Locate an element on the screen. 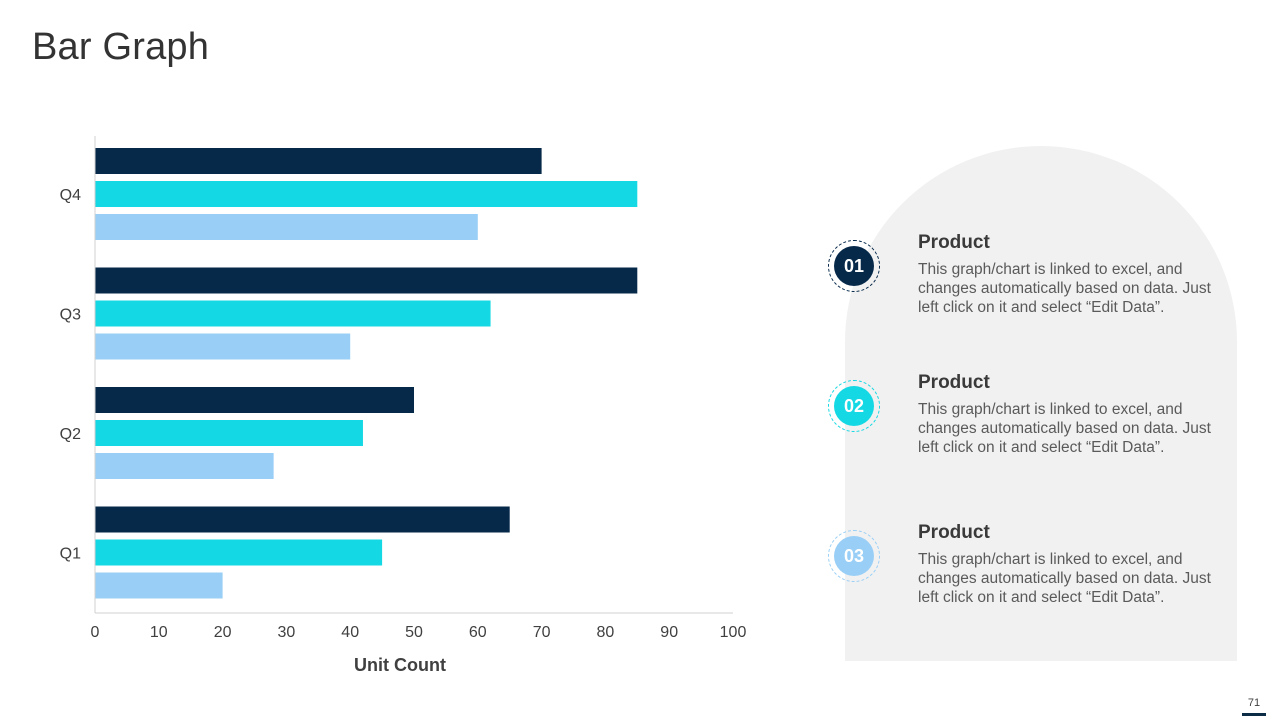 The width and height of the screenshot is (1280, 720). x-tick-label-50: 50 is located at coordinates (414, 632).